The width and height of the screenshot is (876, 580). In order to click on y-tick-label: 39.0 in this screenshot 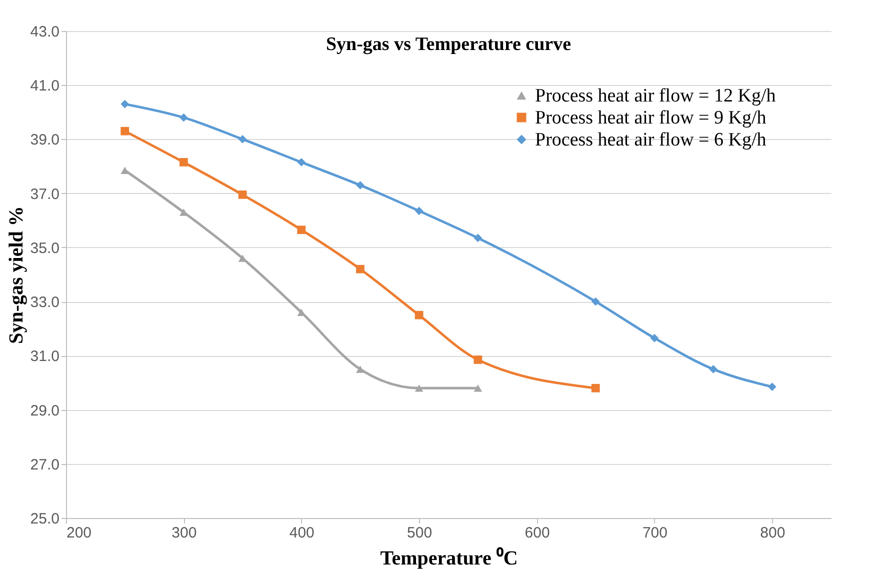, I will do `click(45, 140)`.